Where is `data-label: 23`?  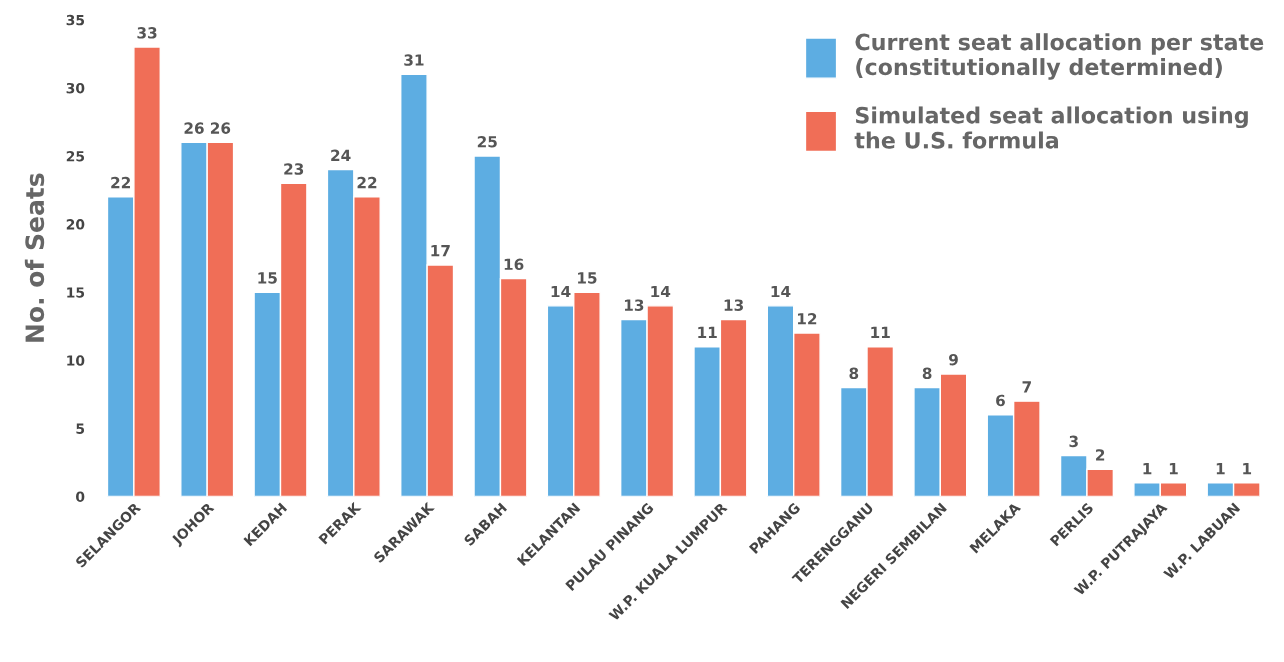
data-label: 23 is located at coordinates (294, 169).